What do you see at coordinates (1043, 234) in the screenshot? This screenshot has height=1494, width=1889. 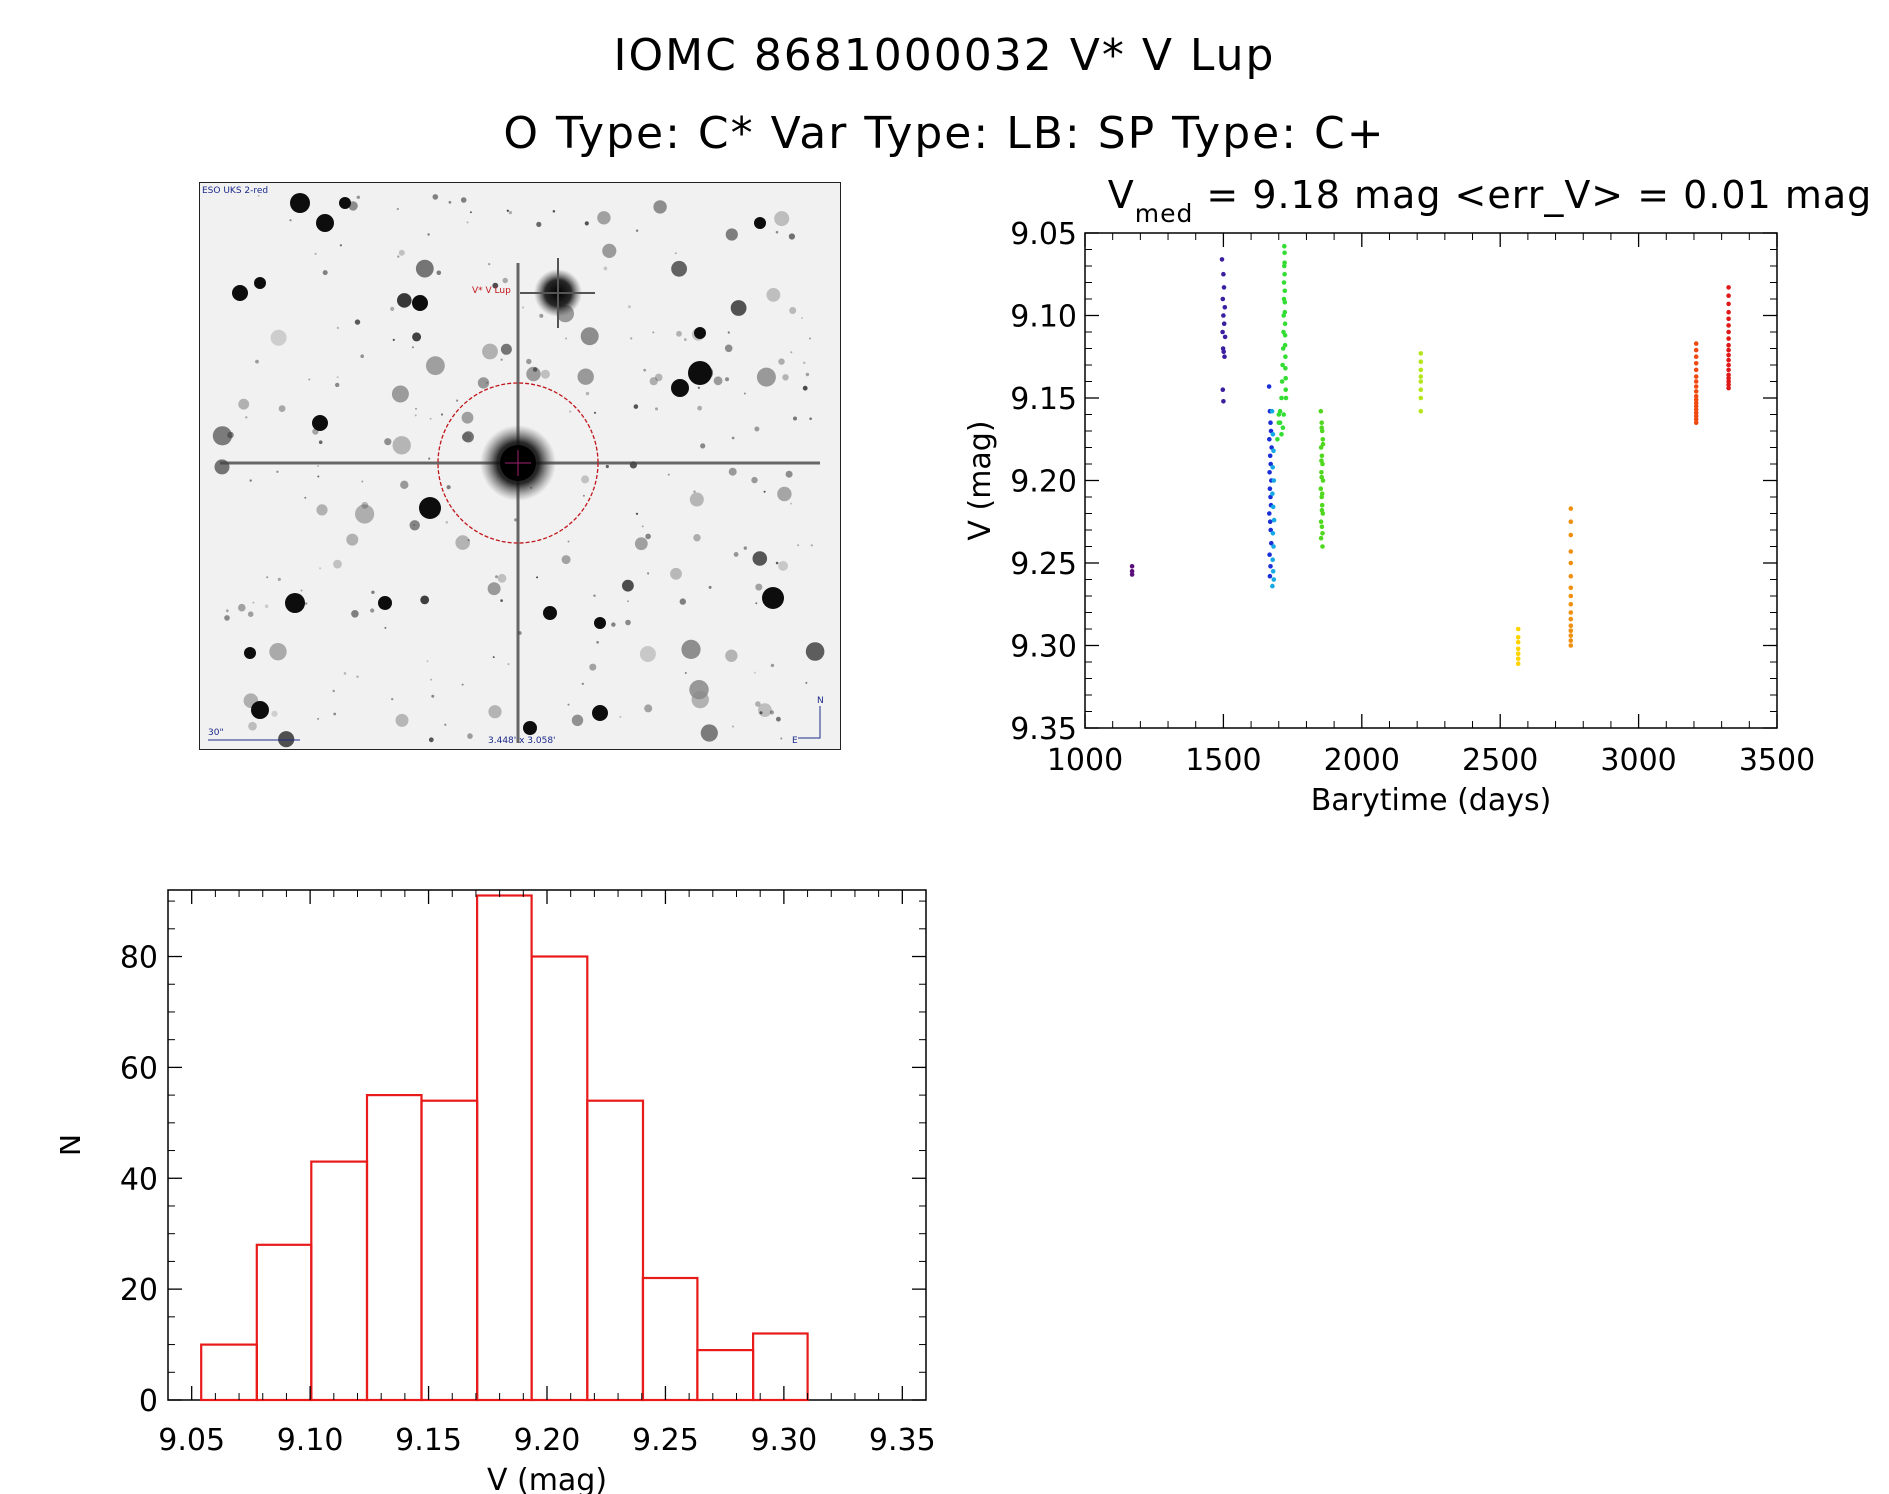 I see `y-tick-label: 9.05` at bounding box center [1043, 234].